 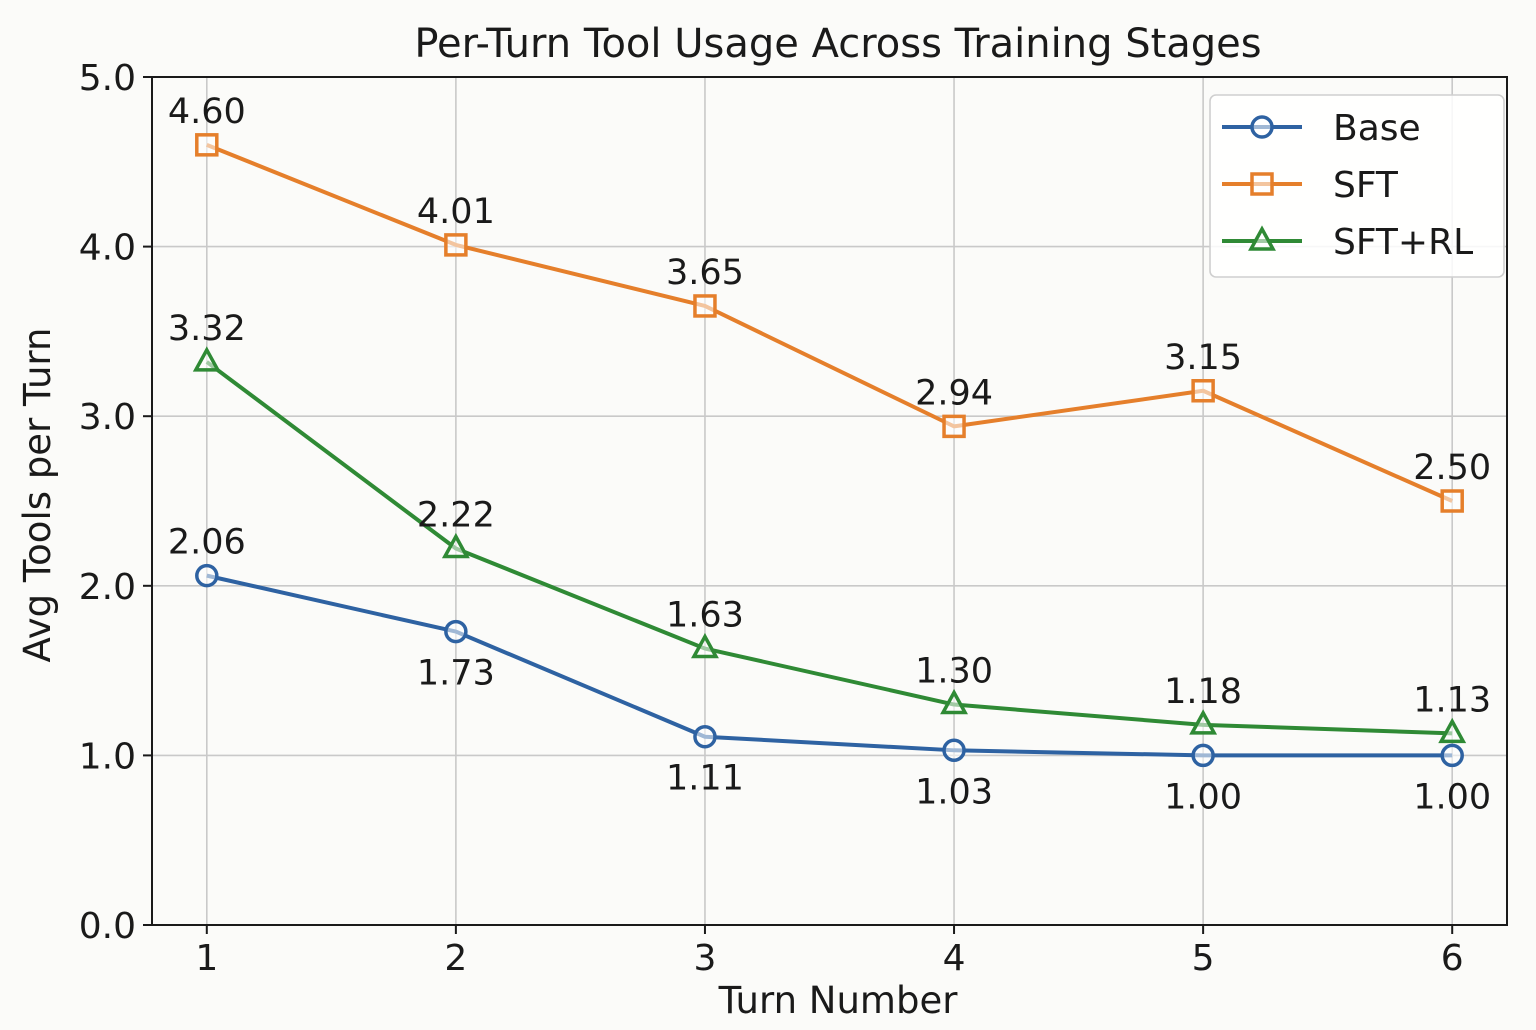 What do you see at coordinates (456, 515) in the screenshot?
I see `data-label: 2.22` at bounding box center [456, 515].